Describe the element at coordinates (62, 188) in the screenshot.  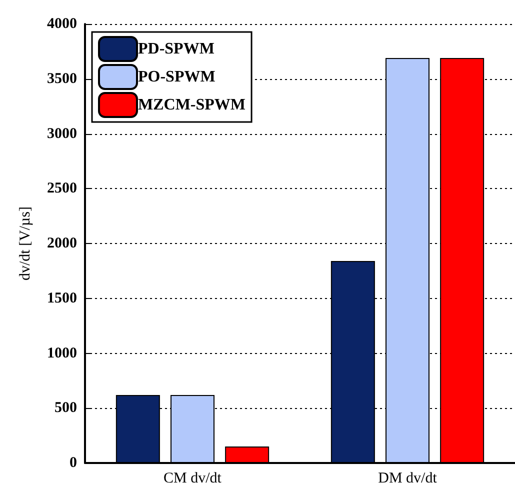
I see `y-tick-label: 2500` at that location.